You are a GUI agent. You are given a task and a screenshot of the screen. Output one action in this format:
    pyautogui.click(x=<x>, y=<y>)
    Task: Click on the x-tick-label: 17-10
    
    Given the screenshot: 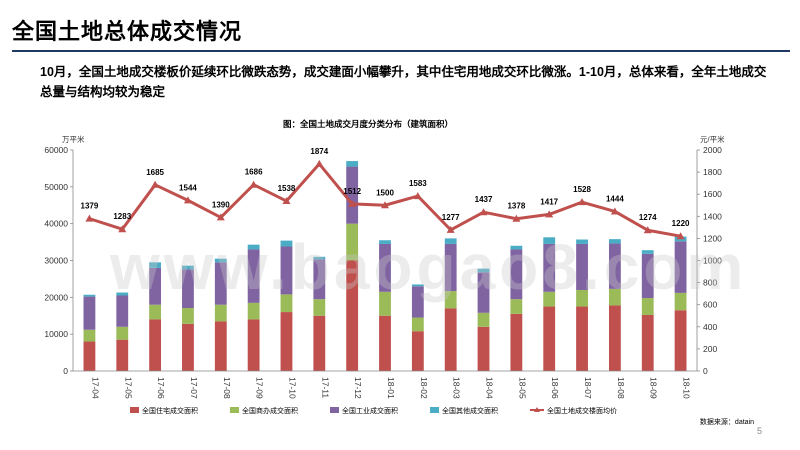 What is the action you would take?
    pyautogui.click(x=292, y=388)
    